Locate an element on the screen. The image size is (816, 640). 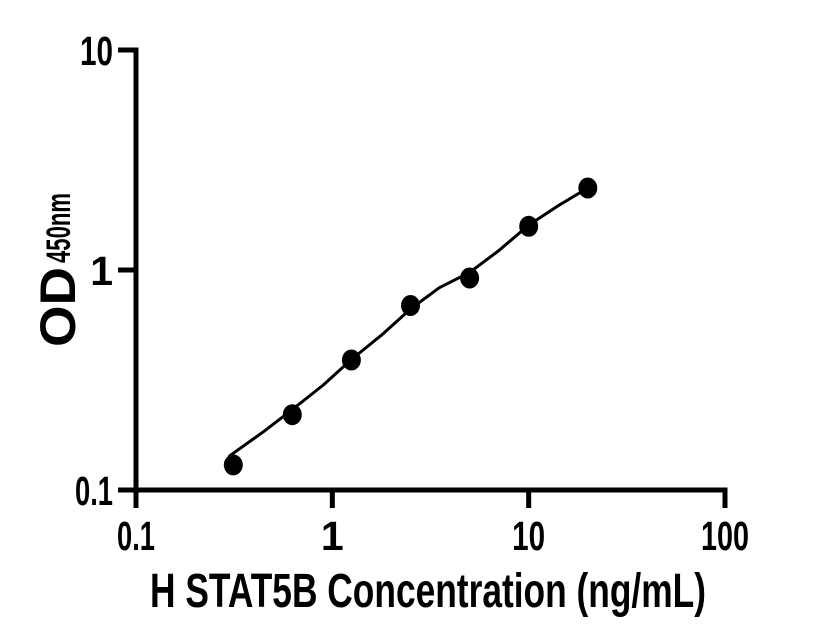
x-tick-label: 1 is located at coordinates (332, 536).